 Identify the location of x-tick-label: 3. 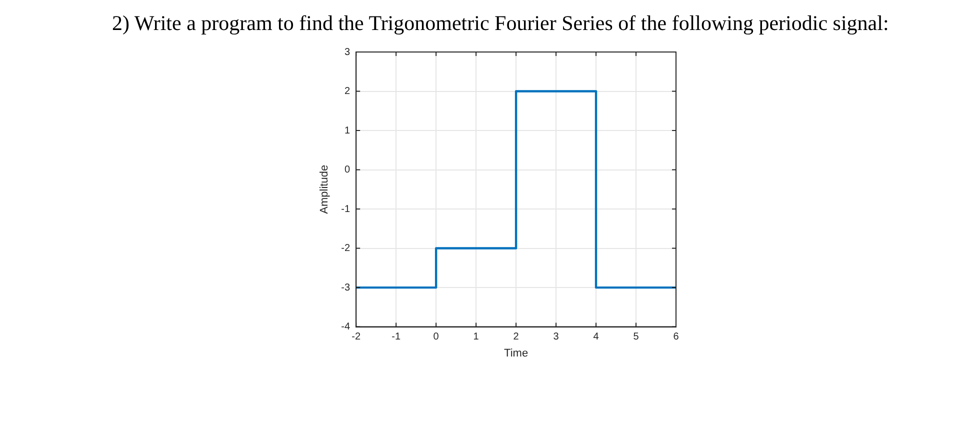
(556, 337).